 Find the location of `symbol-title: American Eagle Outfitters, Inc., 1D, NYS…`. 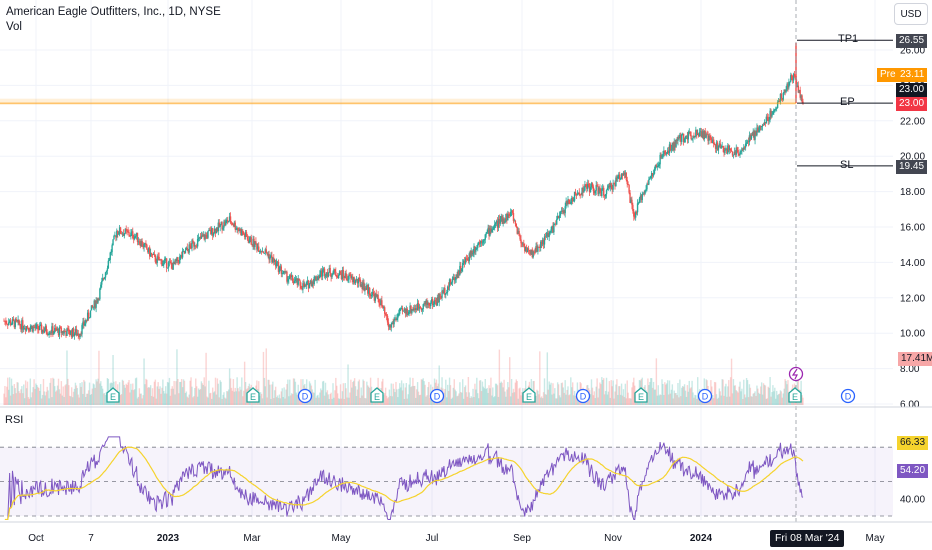

symbol-title: American Eagle Outfitters, Inc., 1D, NYS… is located at coordinates (113, 12).